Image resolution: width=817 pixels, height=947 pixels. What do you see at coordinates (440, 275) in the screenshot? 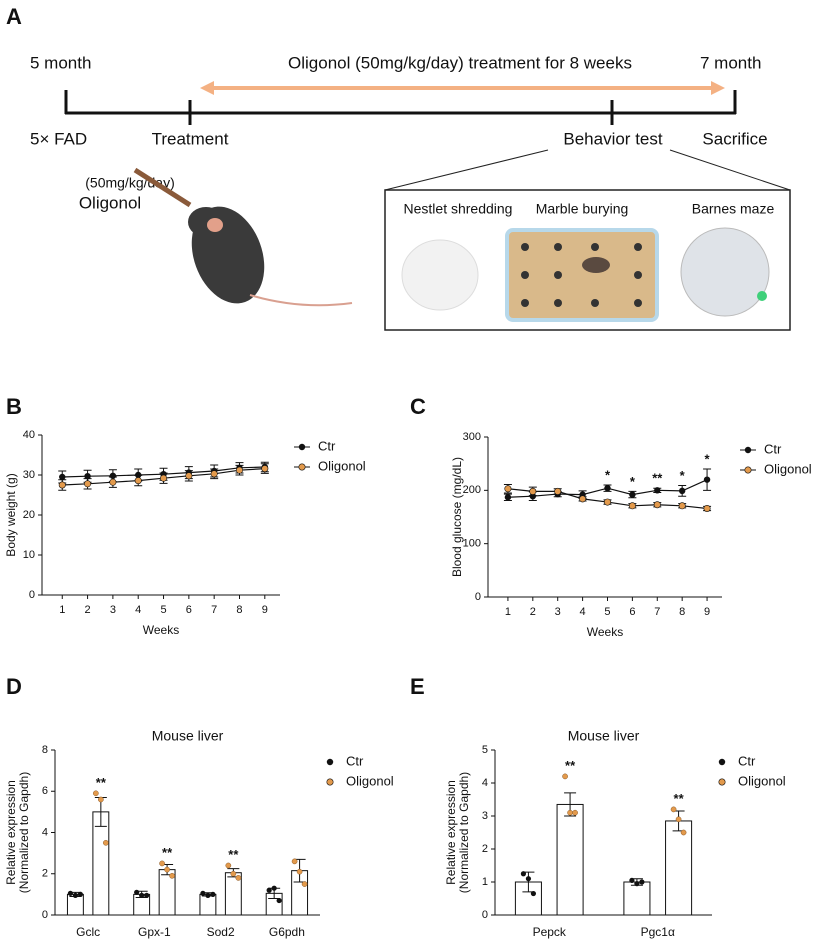
I see `nestlet-image` at bounding box center [440, 275].